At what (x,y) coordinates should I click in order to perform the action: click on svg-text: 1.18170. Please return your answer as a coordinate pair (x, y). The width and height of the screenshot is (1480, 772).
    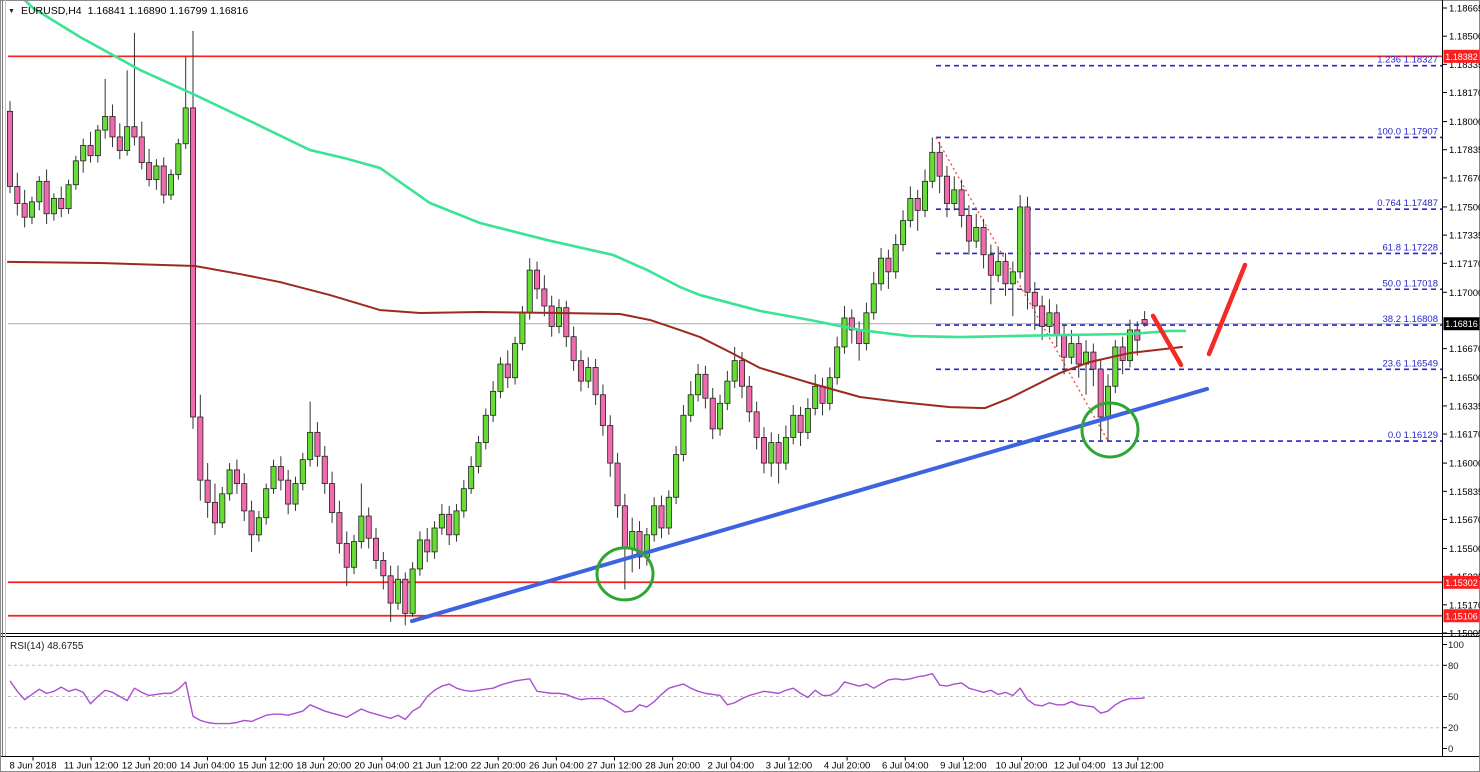
    Looking at the image, I should click on (1464, 93).